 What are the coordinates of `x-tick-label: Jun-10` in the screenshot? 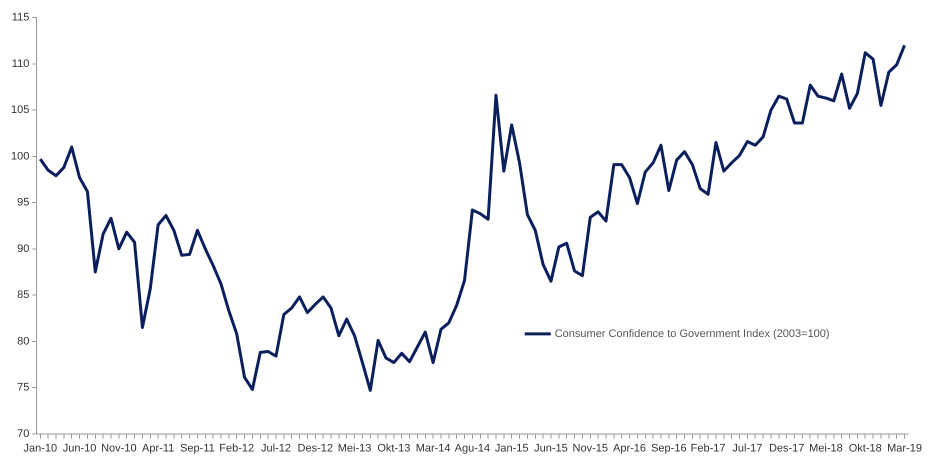 It's located at (79, 448).